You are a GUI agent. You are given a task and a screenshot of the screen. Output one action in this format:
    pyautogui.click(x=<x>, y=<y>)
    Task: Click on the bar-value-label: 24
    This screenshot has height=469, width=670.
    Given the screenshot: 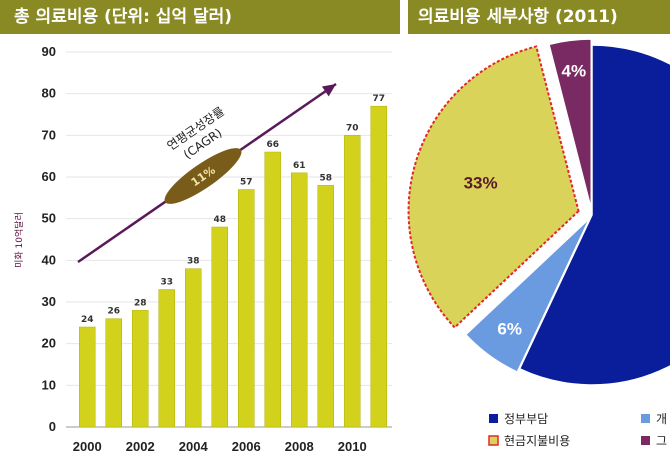 What is the action you would take?
    pyautogui.click(x=87, y=320)
    